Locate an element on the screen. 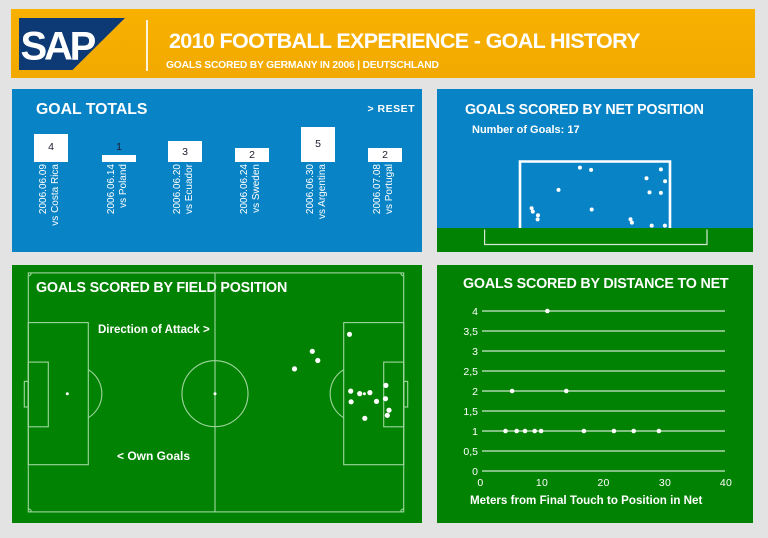 Image resolution: width=768 pixels, height=538 pixels. svg-text: 0,5 is located at coordinates (470, 452).